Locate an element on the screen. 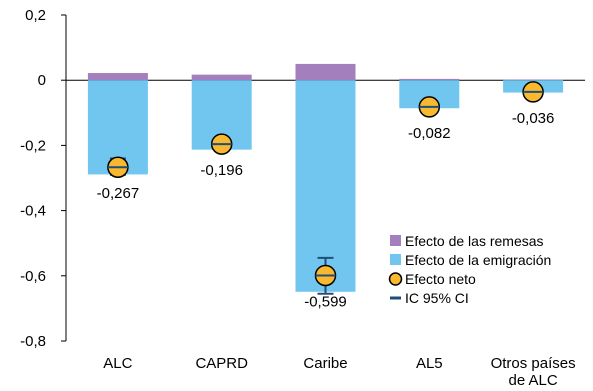  x-category-label: Caribe is located at coordinates (325, 363).